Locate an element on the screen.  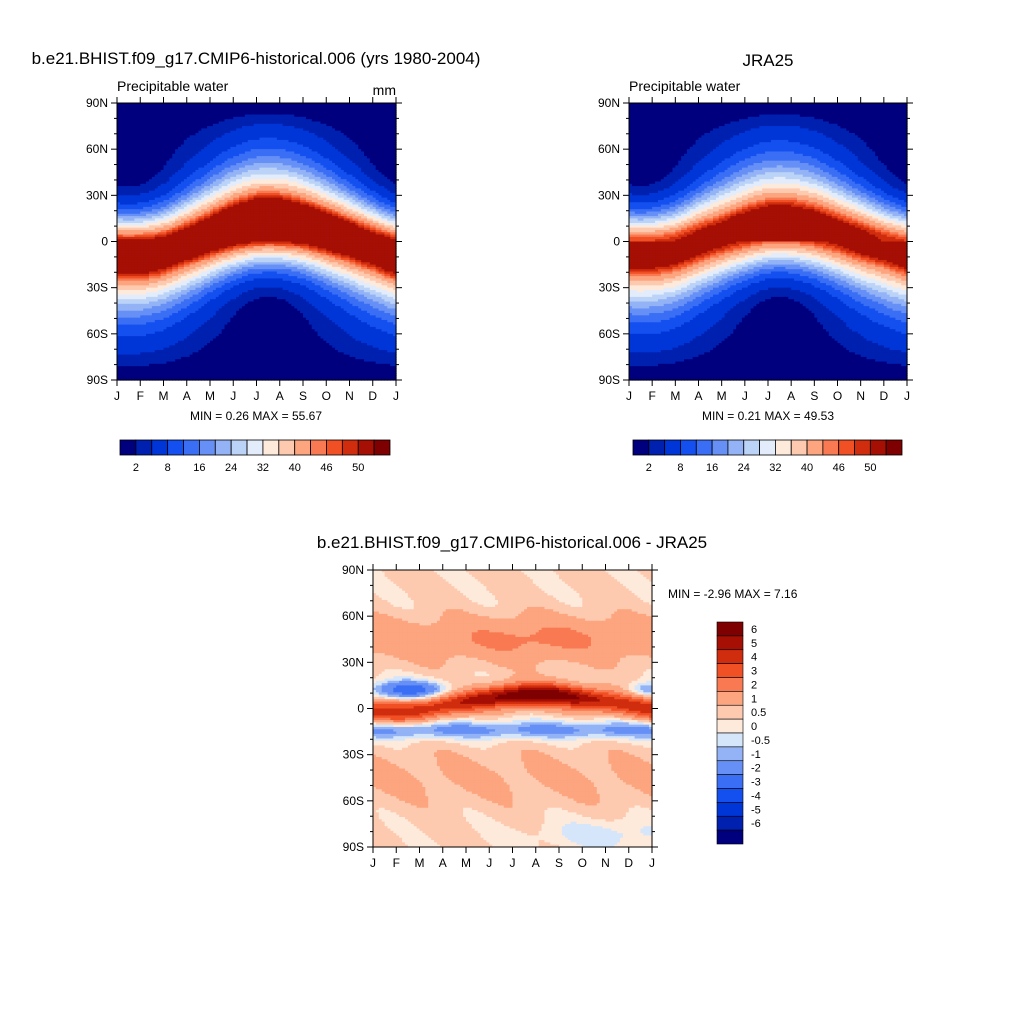
heatmap-field is located at coordinates (257, 242).